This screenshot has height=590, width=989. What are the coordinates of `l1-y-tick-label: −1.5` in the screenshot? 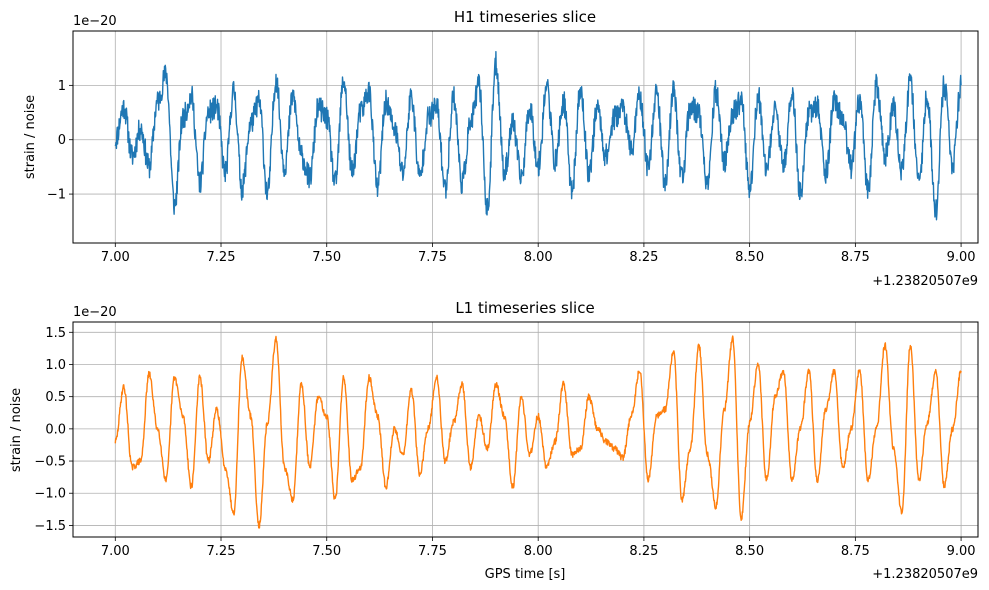 It's located at (50, 526).